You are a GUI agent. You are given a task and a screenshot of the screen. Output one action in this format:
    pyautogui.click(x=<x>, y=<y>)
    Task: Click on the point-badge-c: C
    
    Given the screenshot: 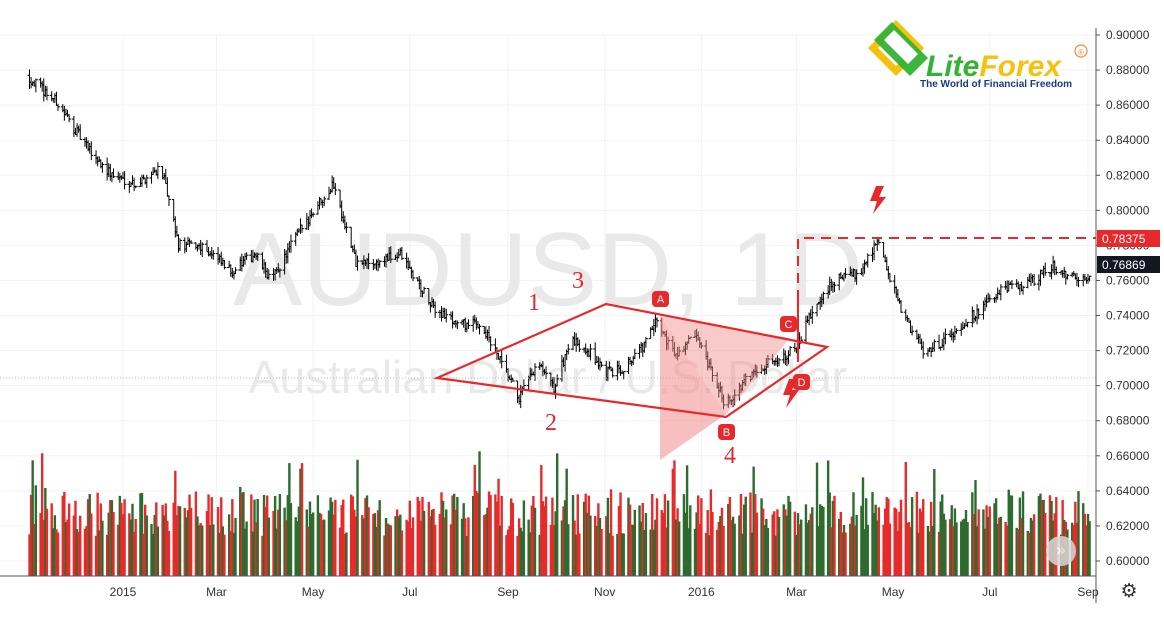 What is the action you would take?
    pyautogui.click(x=788, y=324)
    